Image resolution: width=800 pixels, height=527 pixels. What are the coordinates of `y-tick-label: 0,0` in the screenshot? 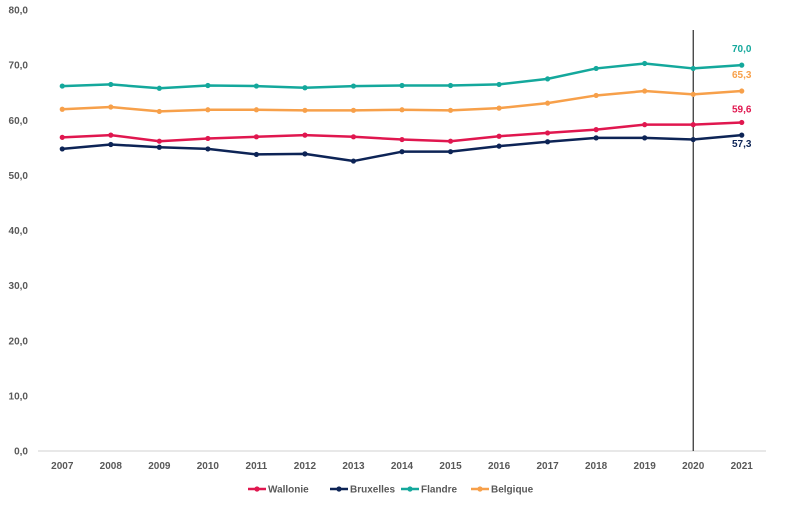 It's located at (21, 452).